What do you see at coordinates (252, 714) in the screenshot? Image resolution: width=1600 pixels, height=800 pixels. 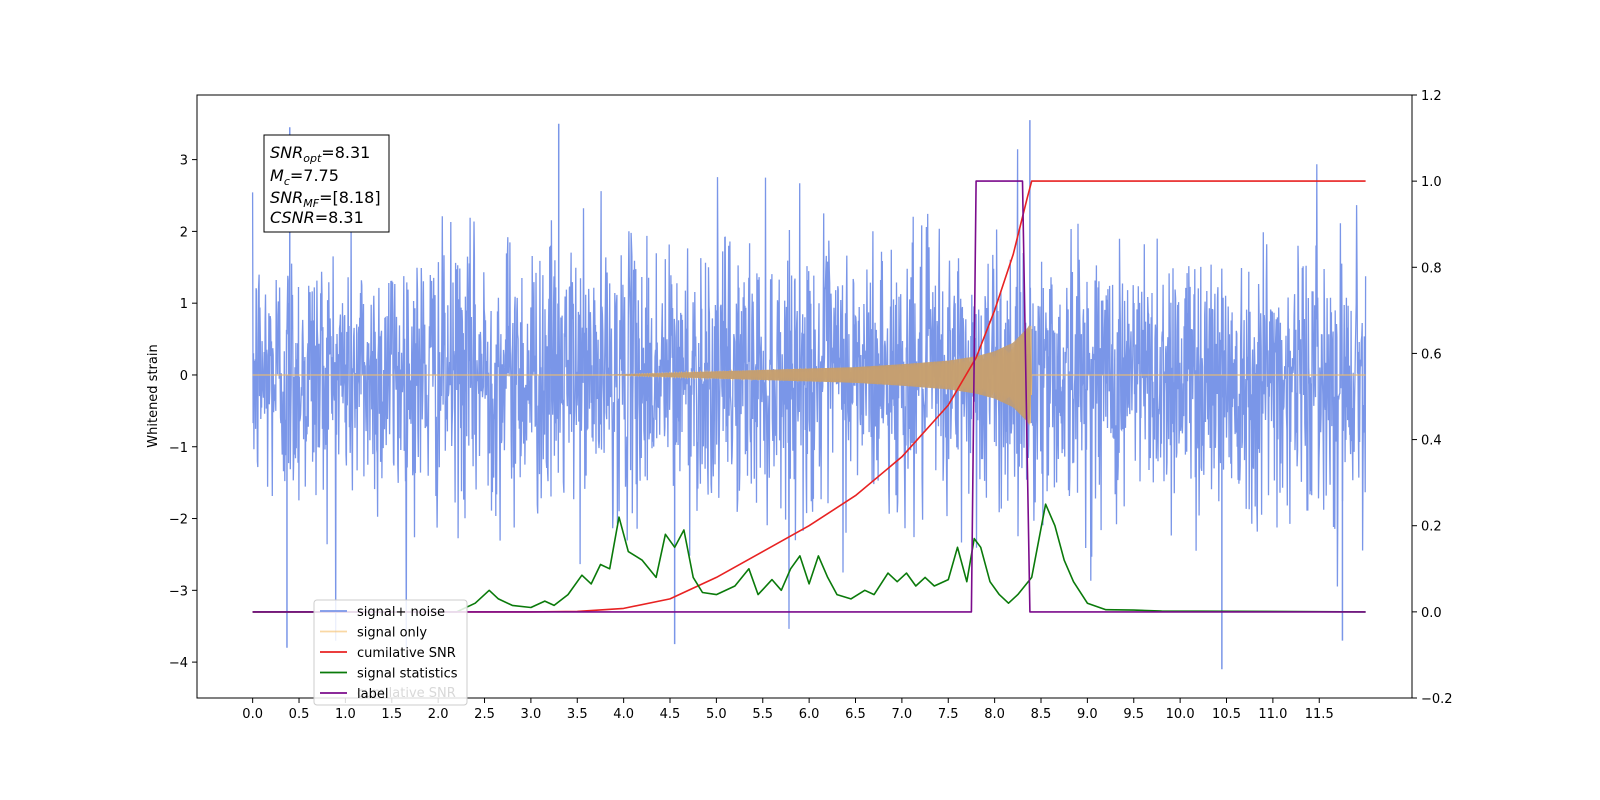 I see `x-tick-label-0: 0.0` at bounding box center [252, 714].